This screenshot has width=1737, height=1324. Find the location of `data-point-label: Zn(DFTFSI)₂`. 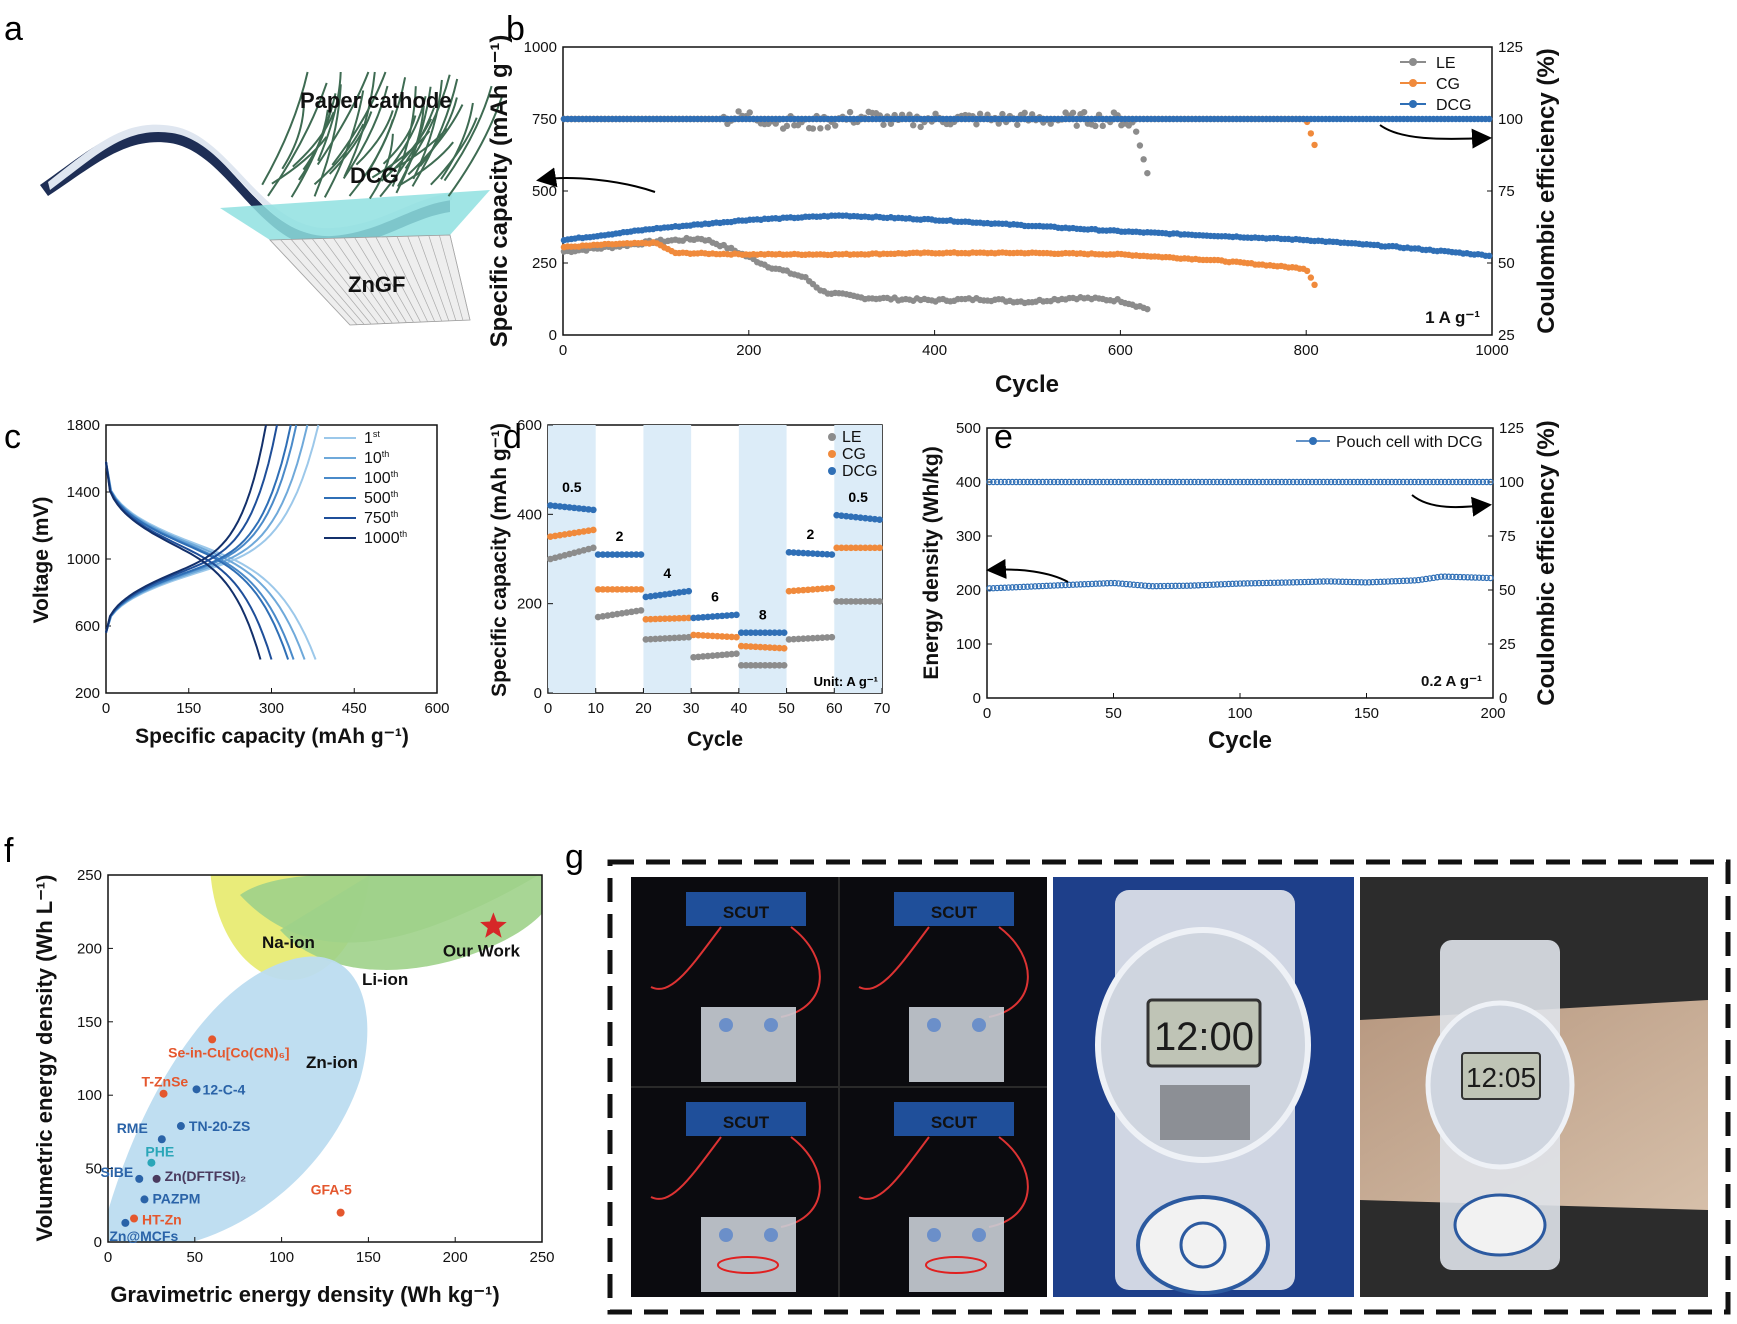

data-point-label: Zn(DFTFSI)₂ is located at coordinates (206, 1176).